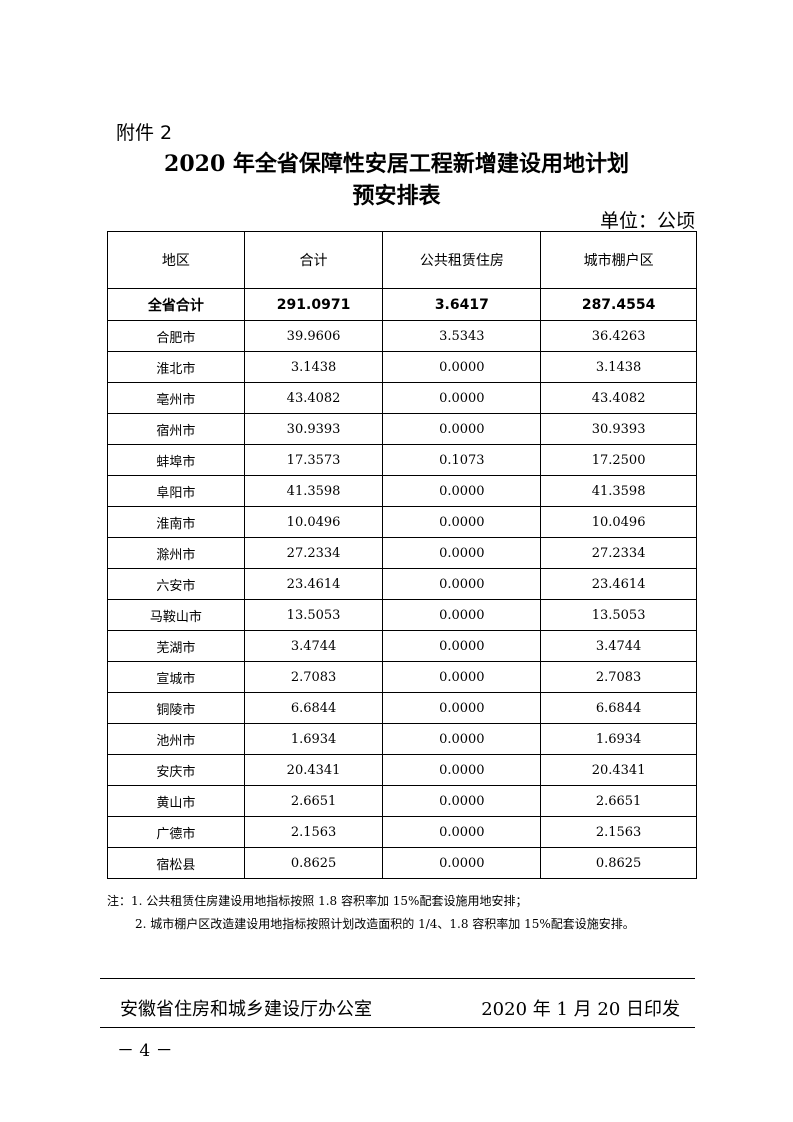  I want to click on cell: 滁州市, so click(176, 553).